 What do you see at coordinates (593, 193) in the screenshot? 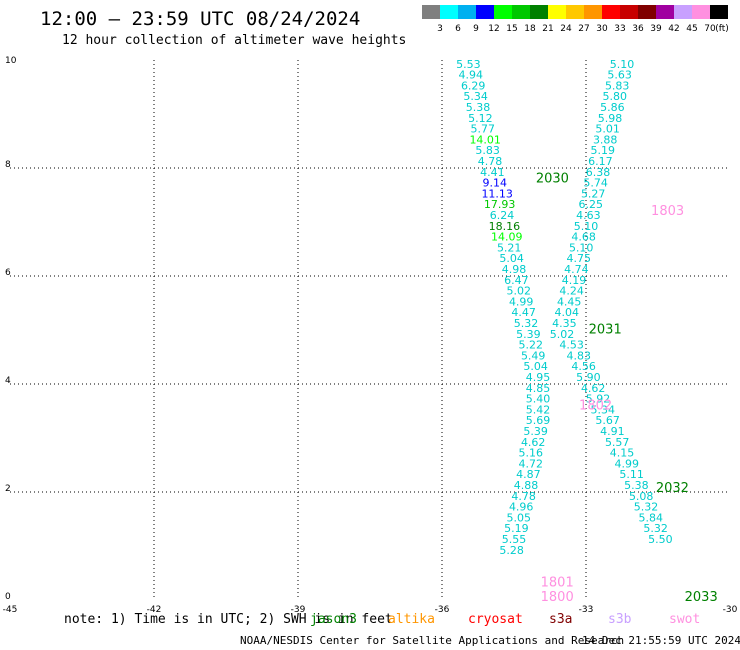
I see `wave-height-point: 5.27` at bounding box center [593, 193].